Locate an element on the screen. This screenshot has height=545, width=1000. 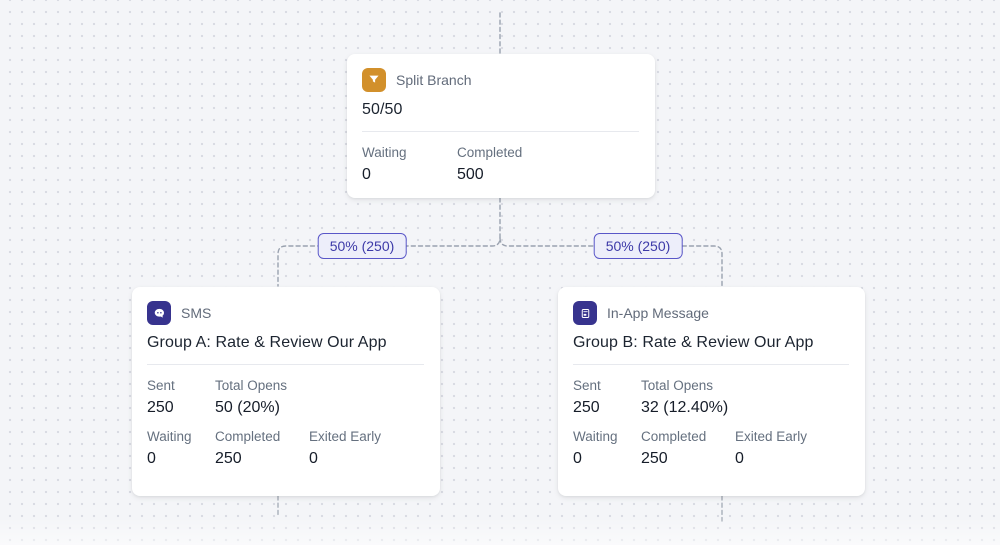
funnel-icon is located at coordinates (374, 80).